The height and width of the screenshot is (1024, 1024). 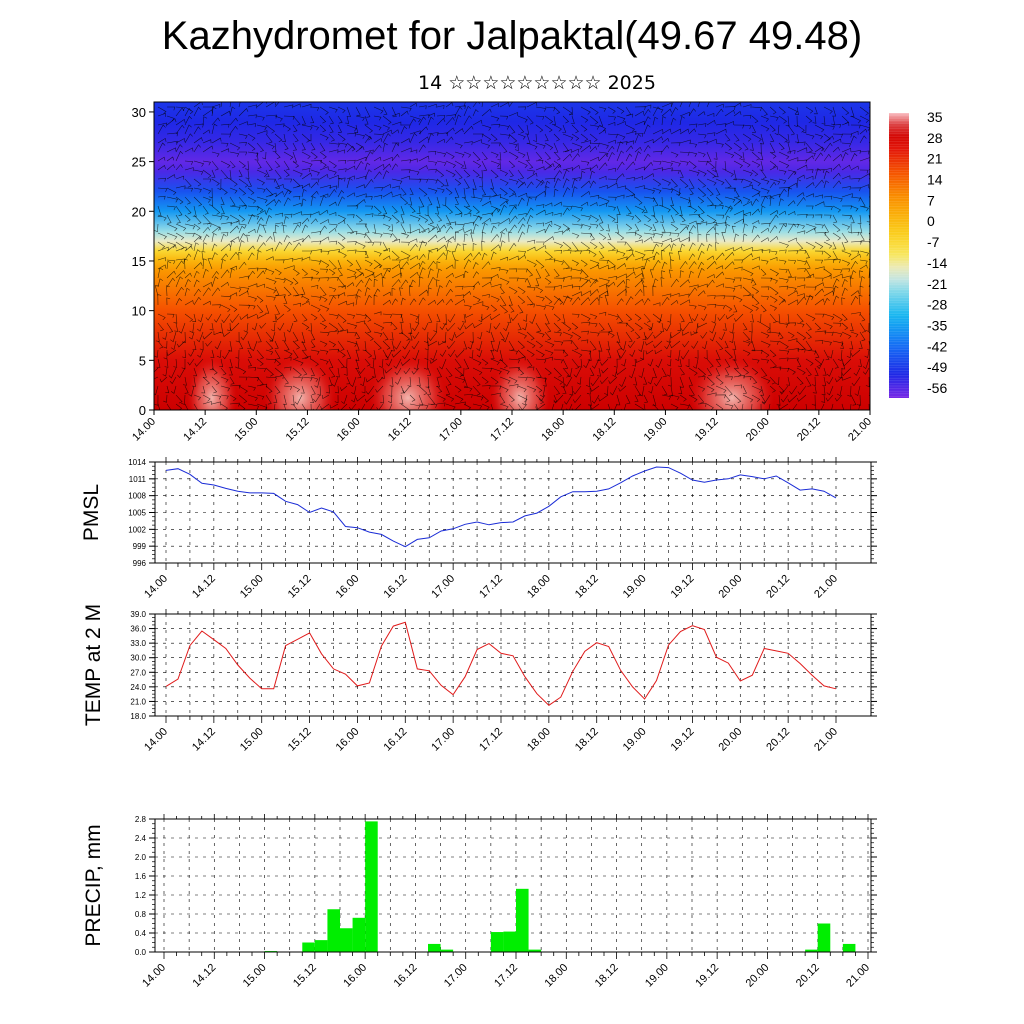 I want to click on y-tick-label: 30, so click(x=139, y=112).